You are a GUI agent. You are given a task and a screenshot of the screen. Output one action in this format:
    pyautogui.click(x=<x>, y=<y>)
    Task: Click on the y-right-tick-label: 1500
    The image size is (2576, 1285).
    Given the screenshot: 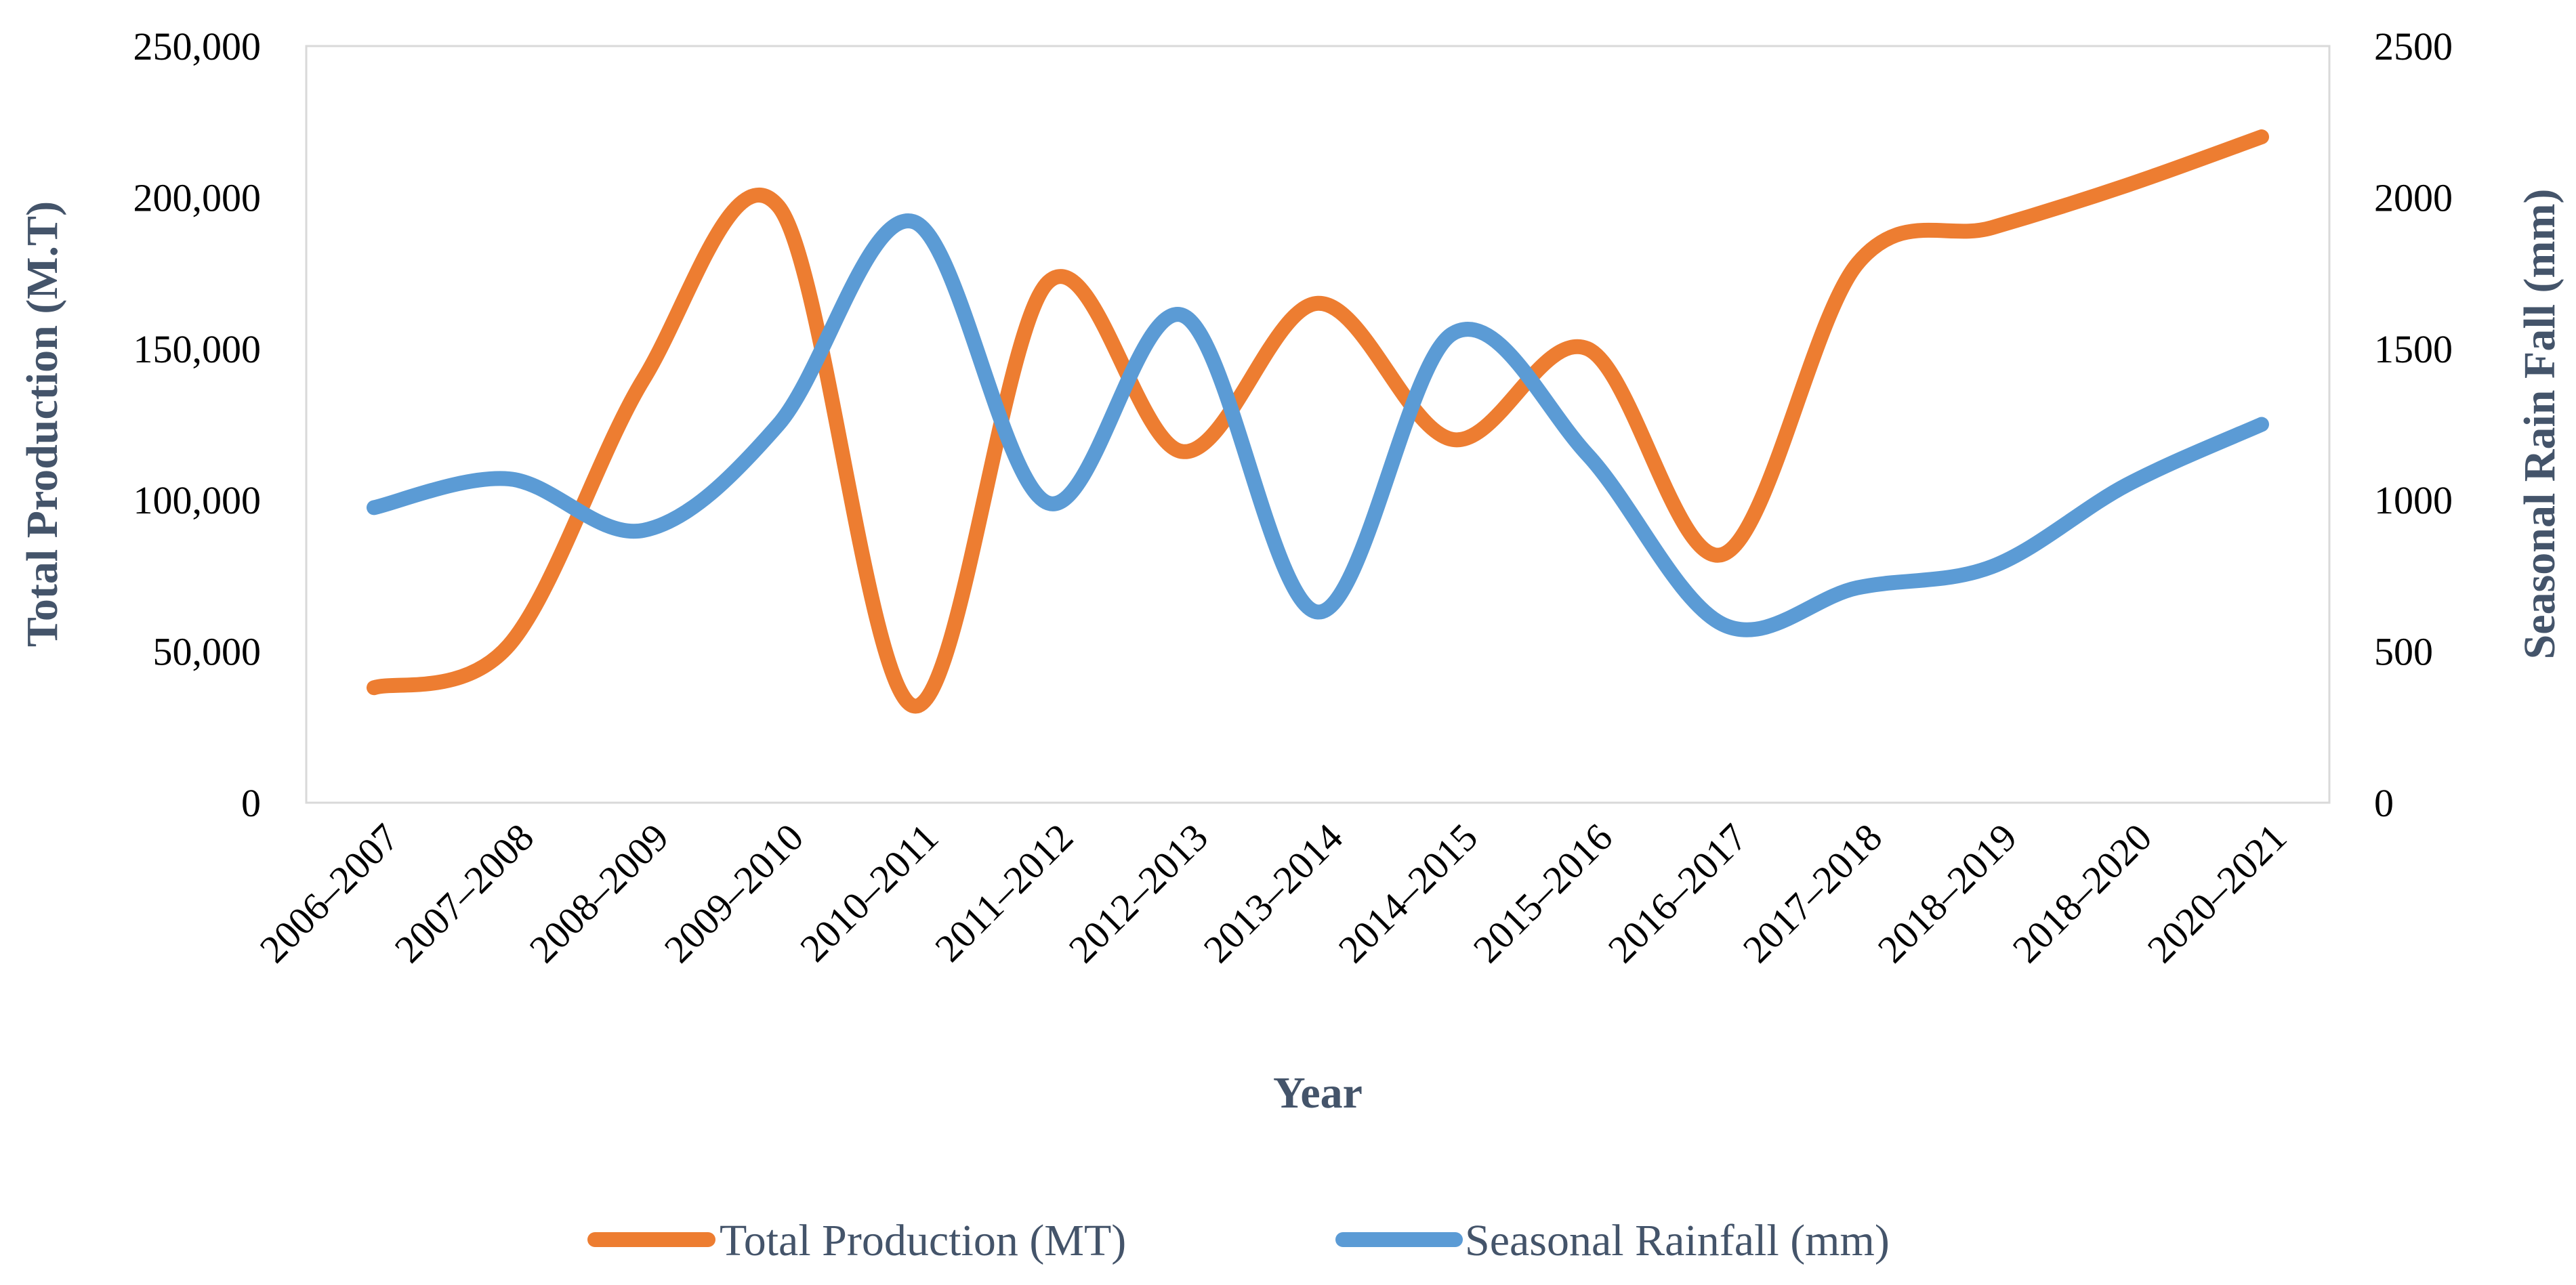 What is the action you would take?
    pyautogui.click(x=2413, y=349)
    